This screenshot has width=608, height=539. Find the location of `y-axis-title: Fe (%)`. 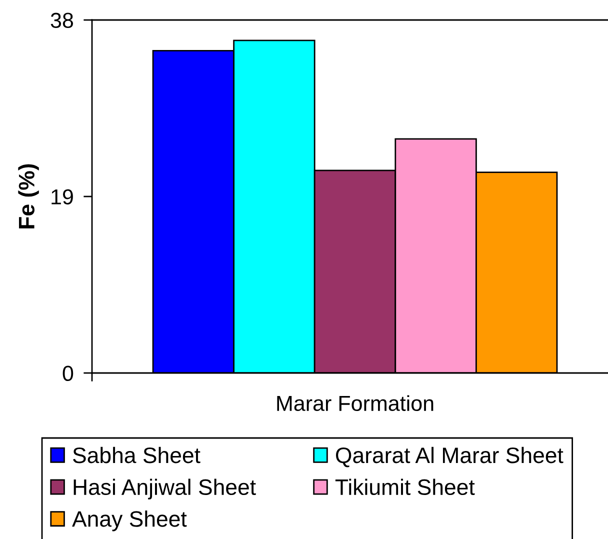

y-axis-title: Fe (%) is located at coordinates (28, 196).